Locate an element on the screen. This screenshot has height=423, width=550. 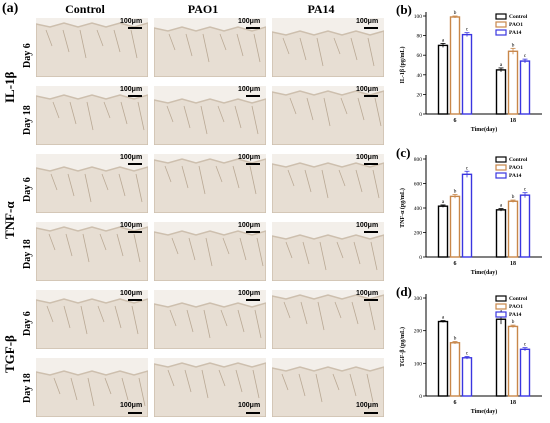
panel-label: (c) is located at coordinates (403, 152).